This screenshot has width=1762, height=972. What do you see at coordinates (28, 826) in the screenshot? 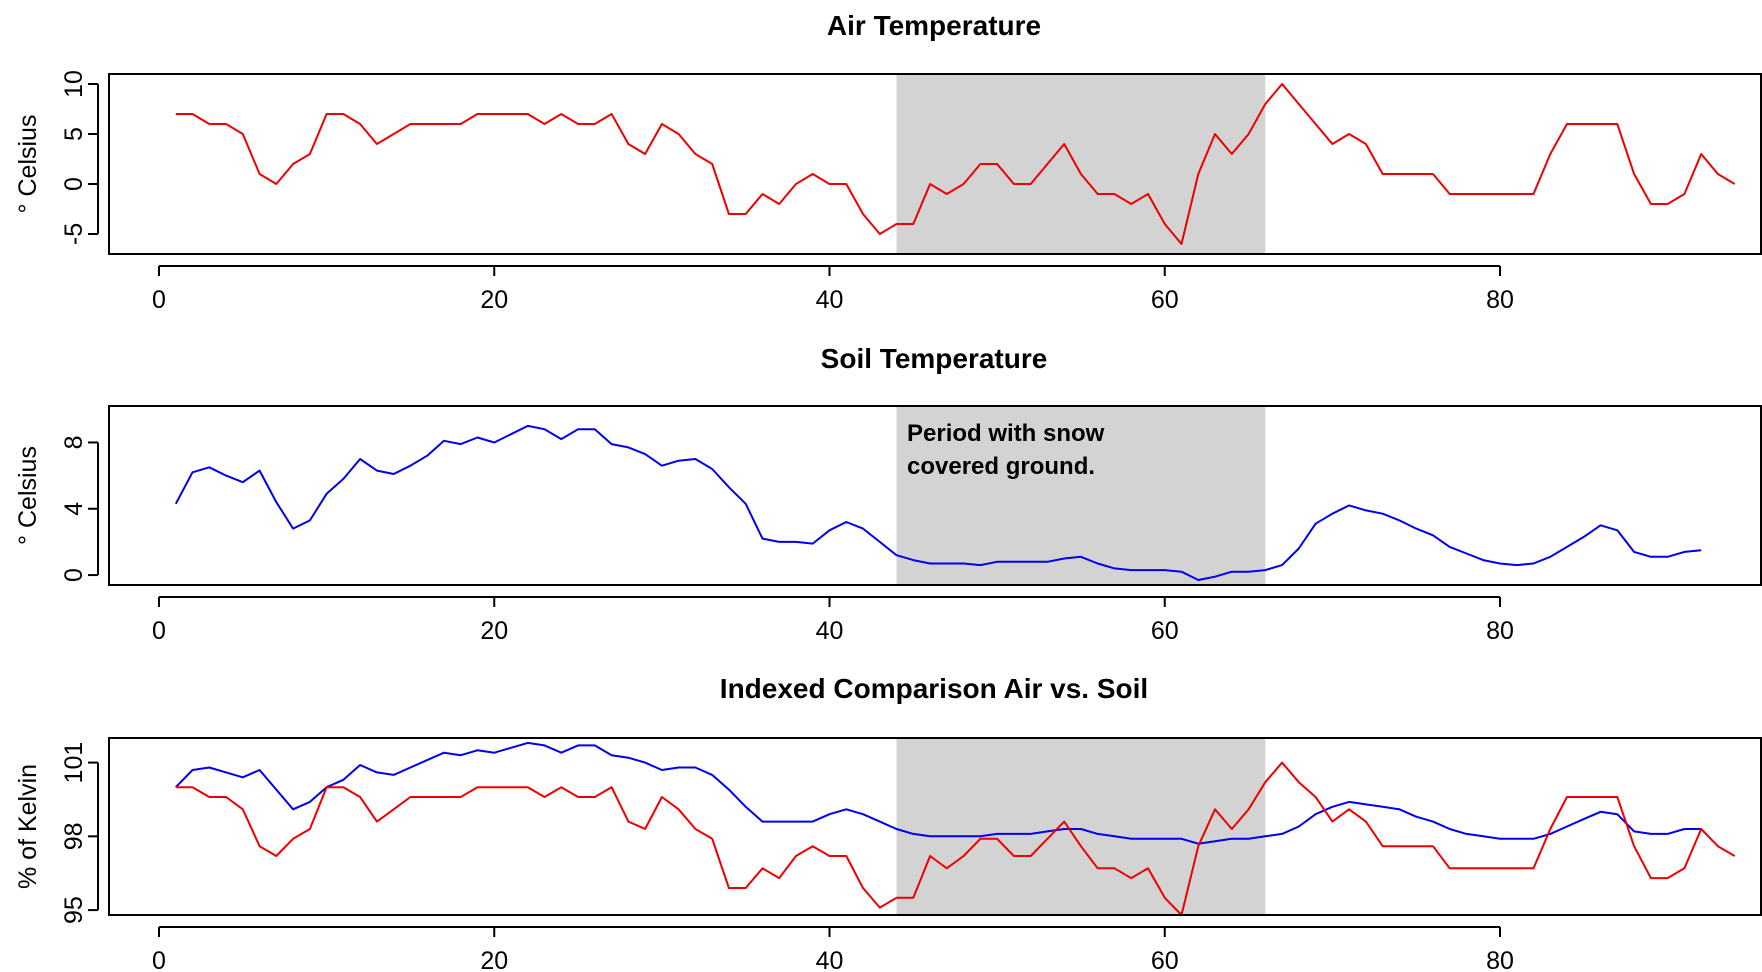
I see `y-axis-label: % of Kelvin` at bounding box center [28, 826].